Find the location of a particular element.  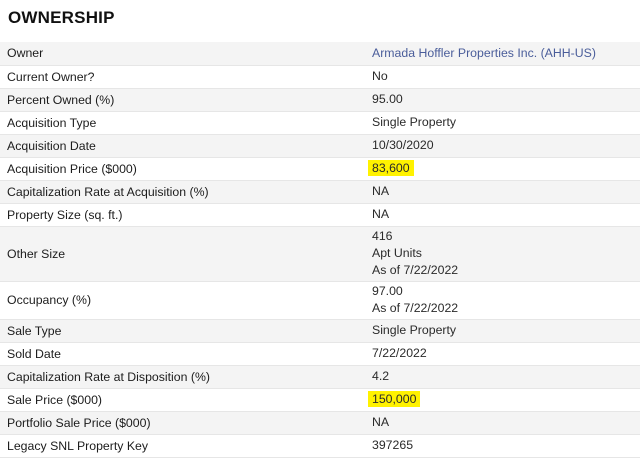

value-text: 95.00 is located at coordinates (387, 99).